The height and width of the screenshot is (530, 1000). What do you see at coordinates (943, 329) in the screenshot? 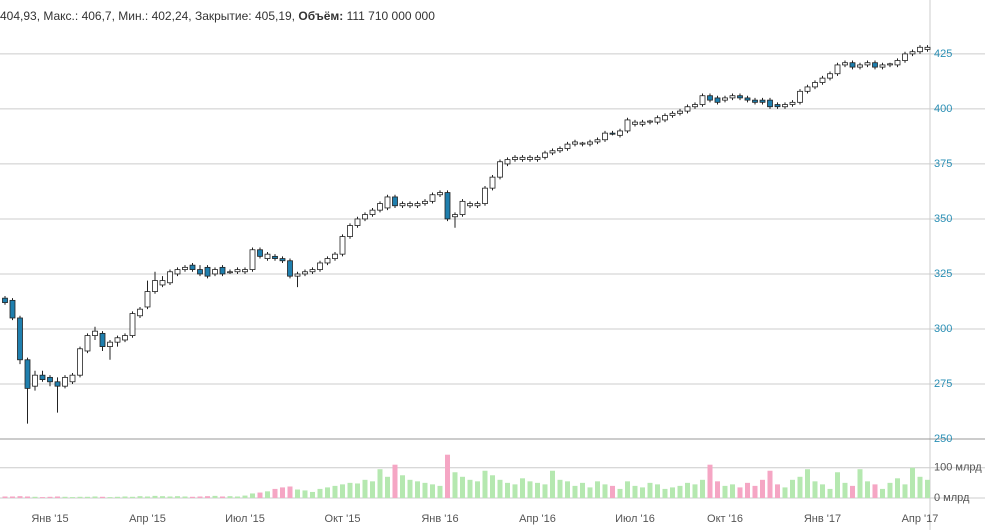
I see `y-tick-label: 300` at bounding box center [943, 329].